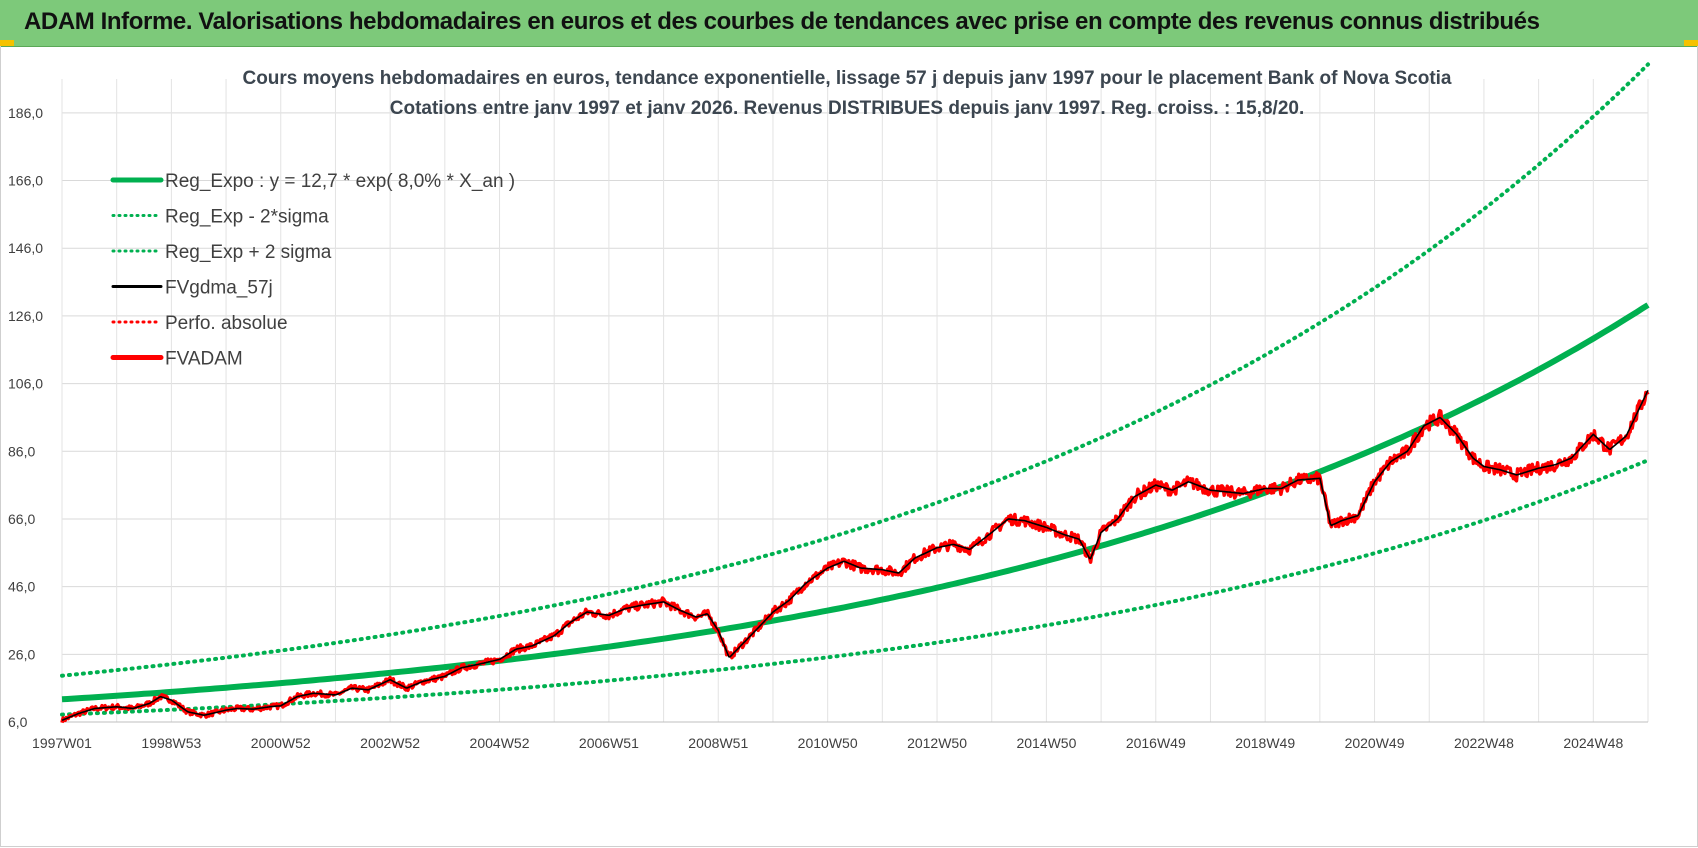  Describe the element at coordinates (1156, 743) in the screenshot. I see `x-tick-label: 2016W49` at that location.